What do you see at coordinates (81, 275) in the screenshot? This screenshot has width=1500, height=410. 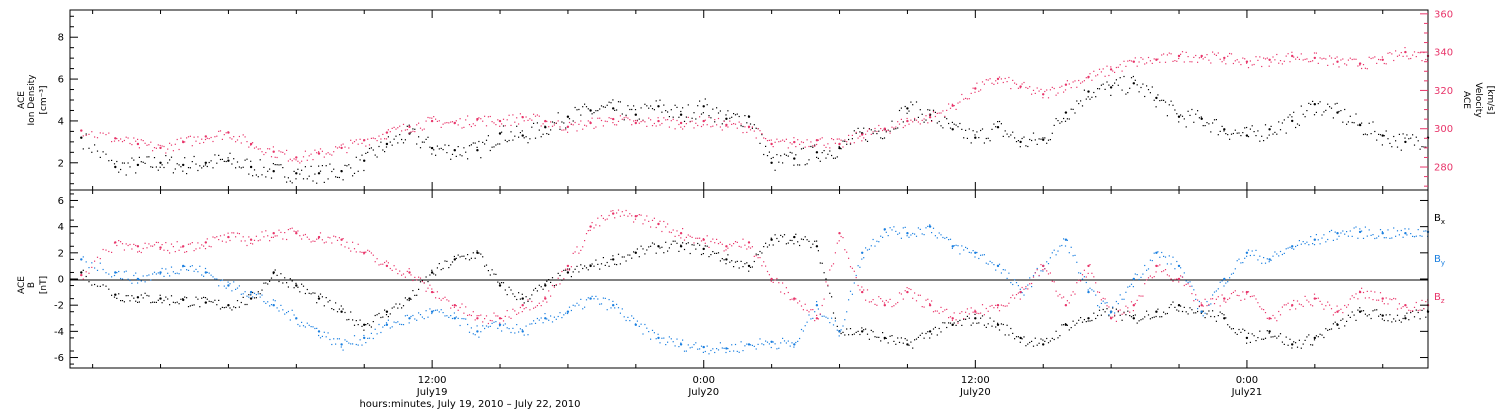 I see `bz-point` at bounding box center [81, 275].